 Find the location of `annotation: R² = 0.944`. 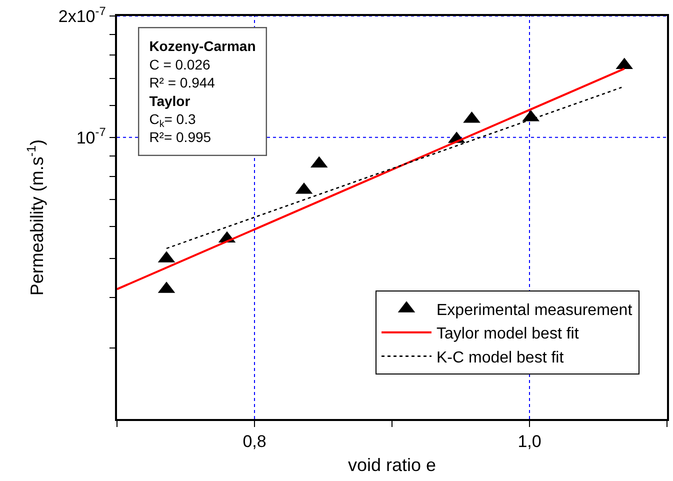

annotation: R² = 0.944 is located at coordinates (182, 82).